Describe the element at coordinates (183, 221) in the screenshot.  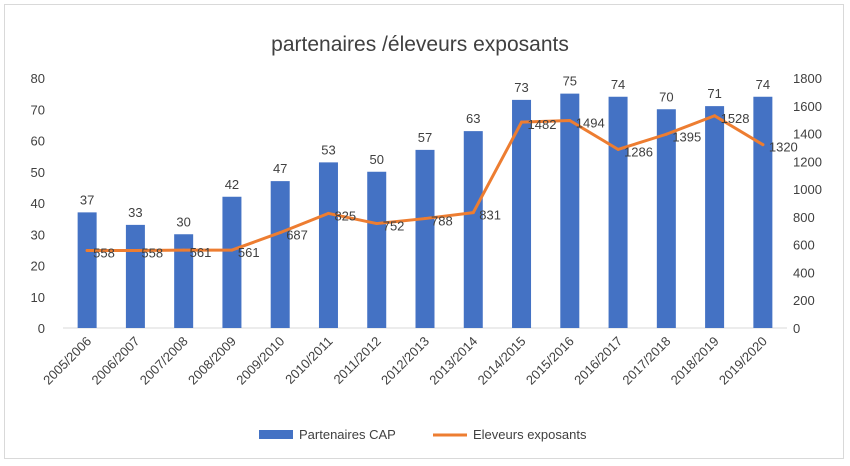
I see `bar-data-label: 30` at that location.